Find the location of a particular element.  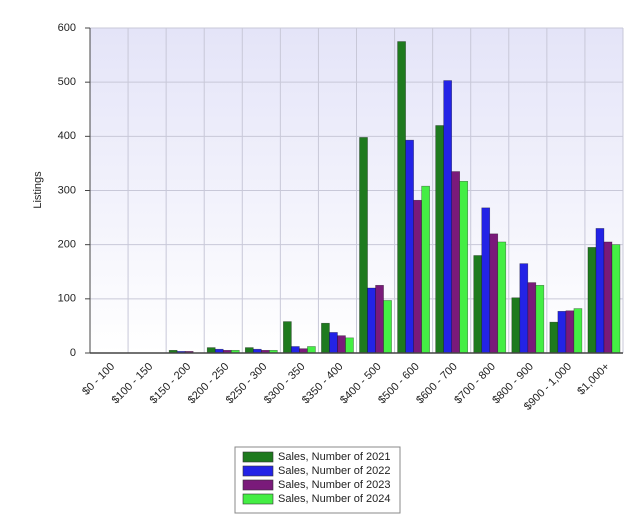

y-tick-label: 400 is located at coordinates (67, 136).